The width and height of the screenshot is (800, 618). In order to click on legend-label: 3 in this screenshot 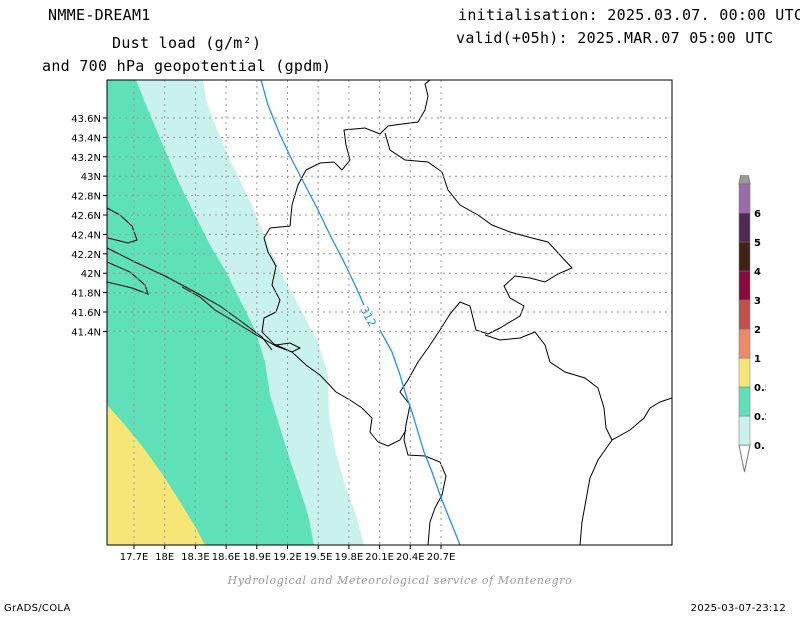, I will do `click(757, 301)`.